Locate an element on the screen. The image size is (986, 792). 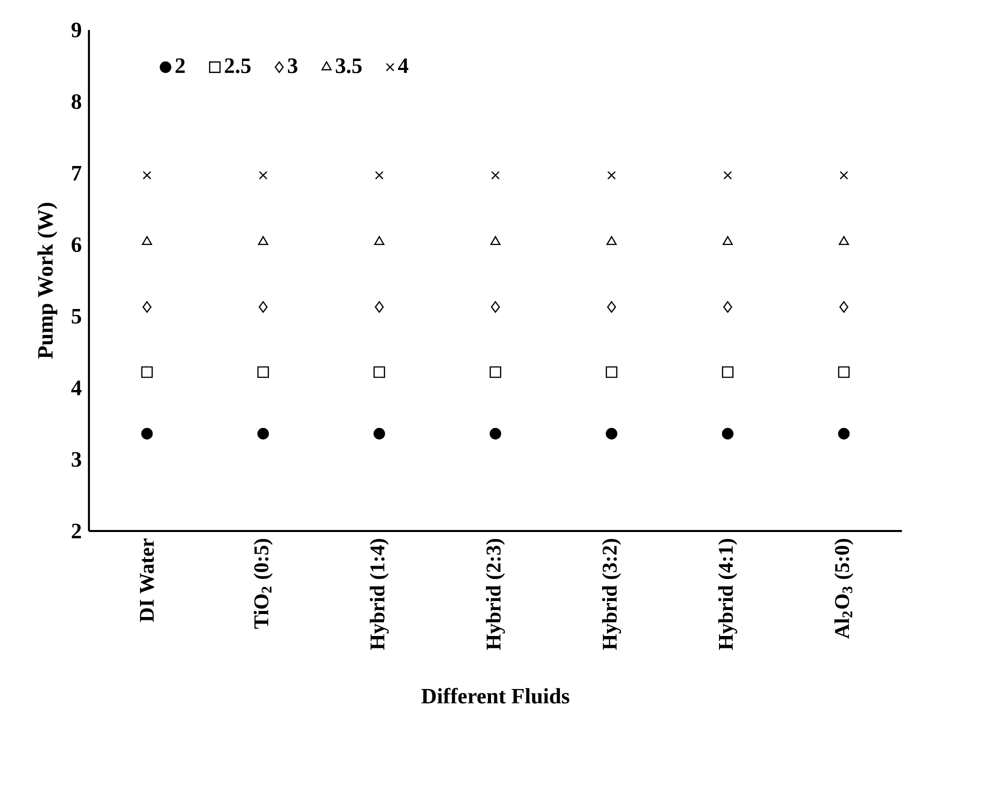
legend-label: 3 is located at coordinates (293, 66).